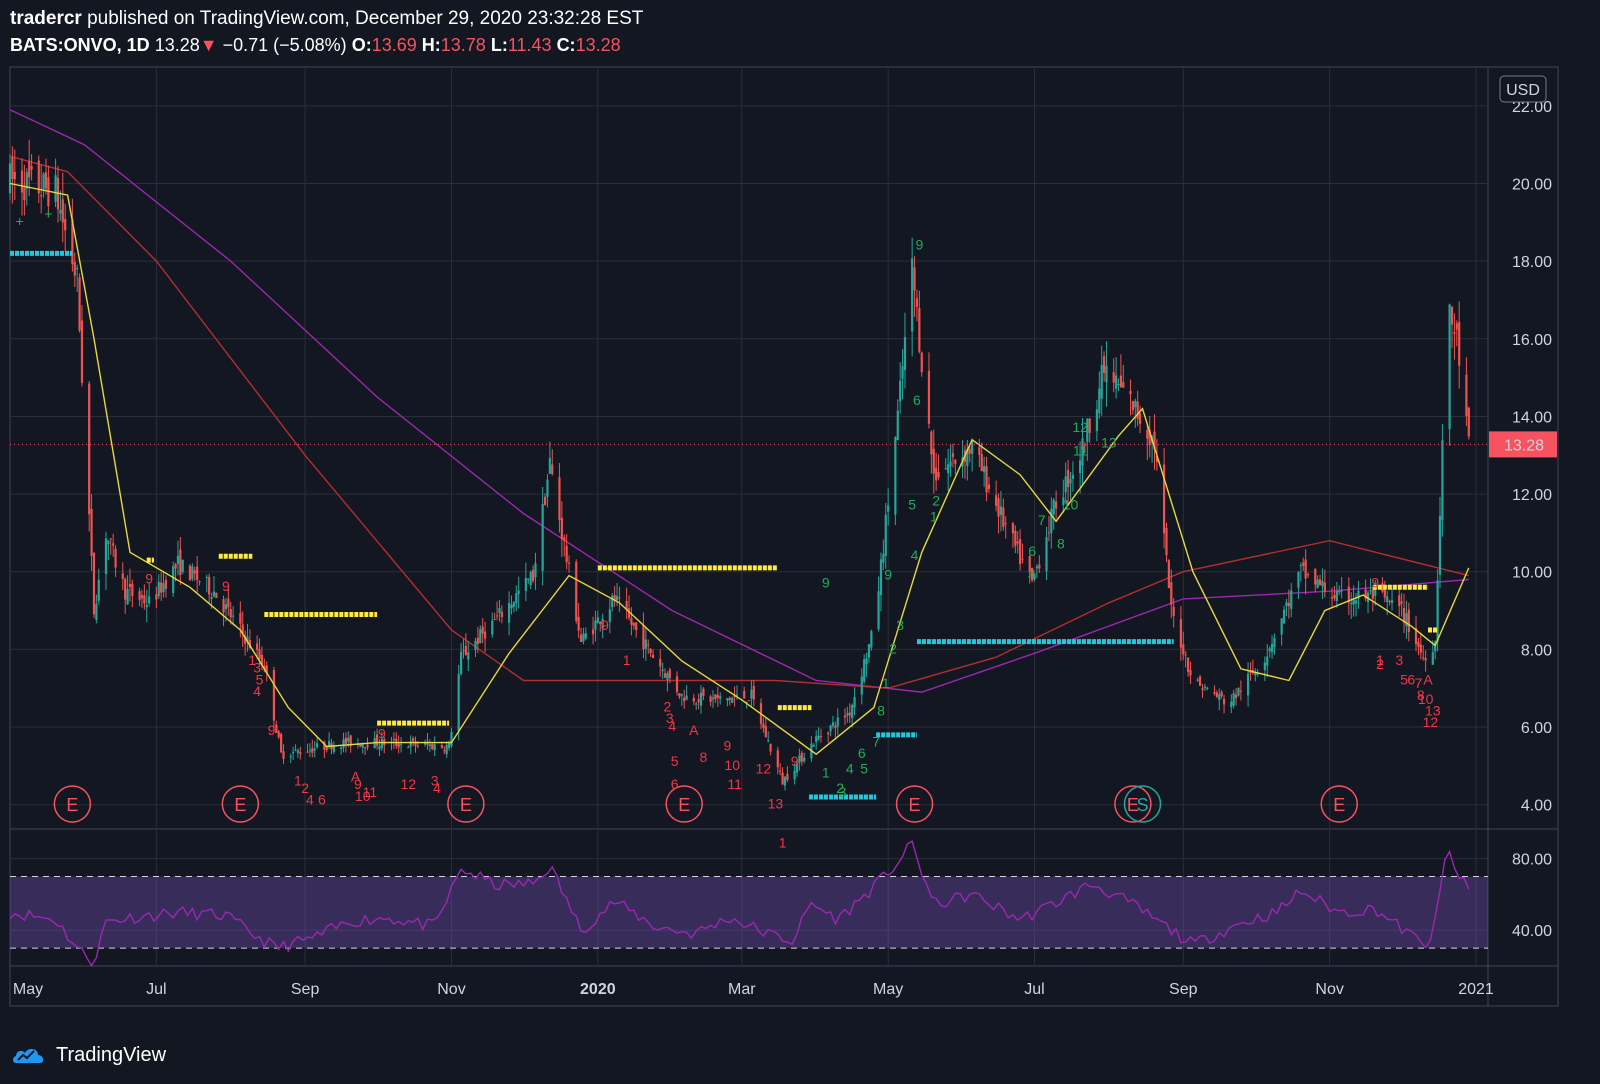 The height and width of the screenshot is (1084, 1600). Describe the element at coordinates (72, 804) in the screenshot. I see `earnings-marker: E` at that location.